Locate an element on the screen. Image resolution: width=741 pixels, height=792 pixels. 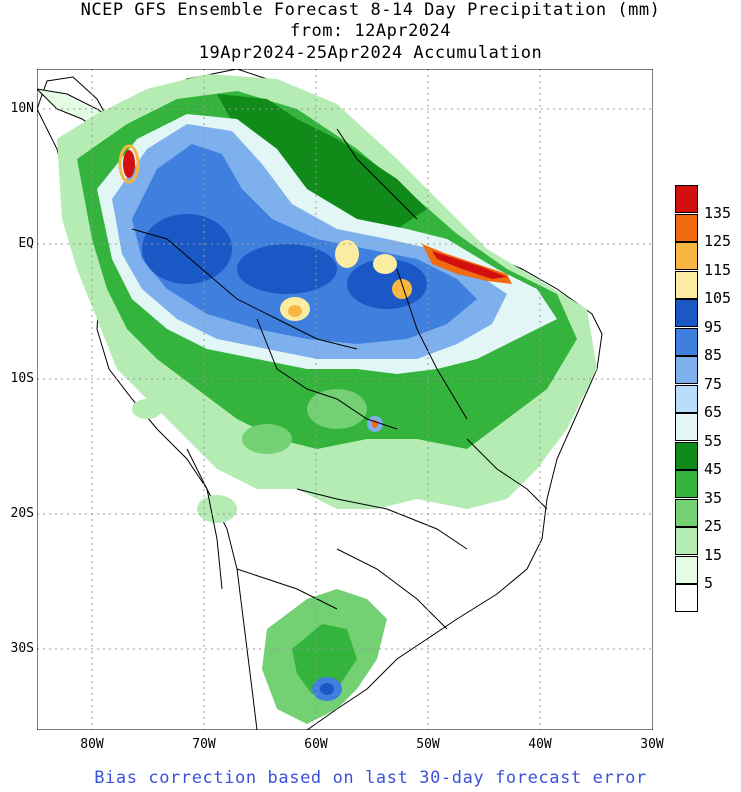
legend-label: 135 is located at coordinates (718, 212).